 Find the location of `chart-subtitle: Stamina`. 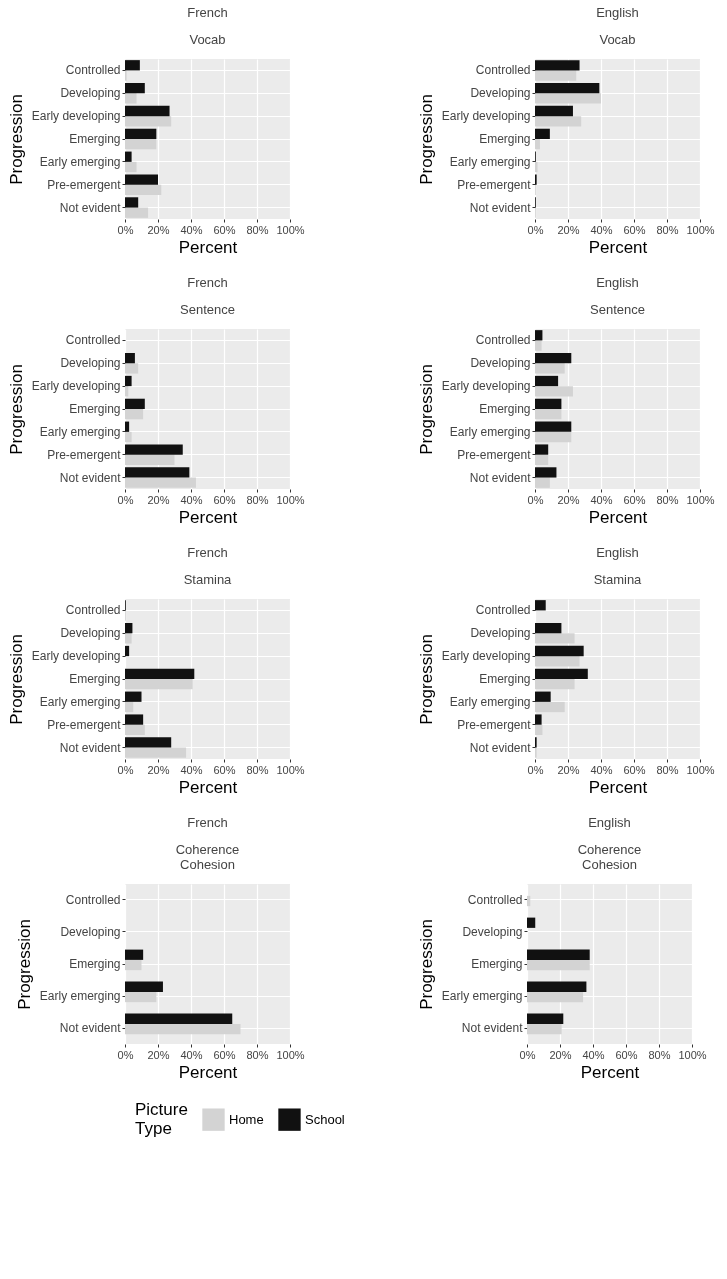

chart-subtitle: Stamina is located at coordinates (208, 579).